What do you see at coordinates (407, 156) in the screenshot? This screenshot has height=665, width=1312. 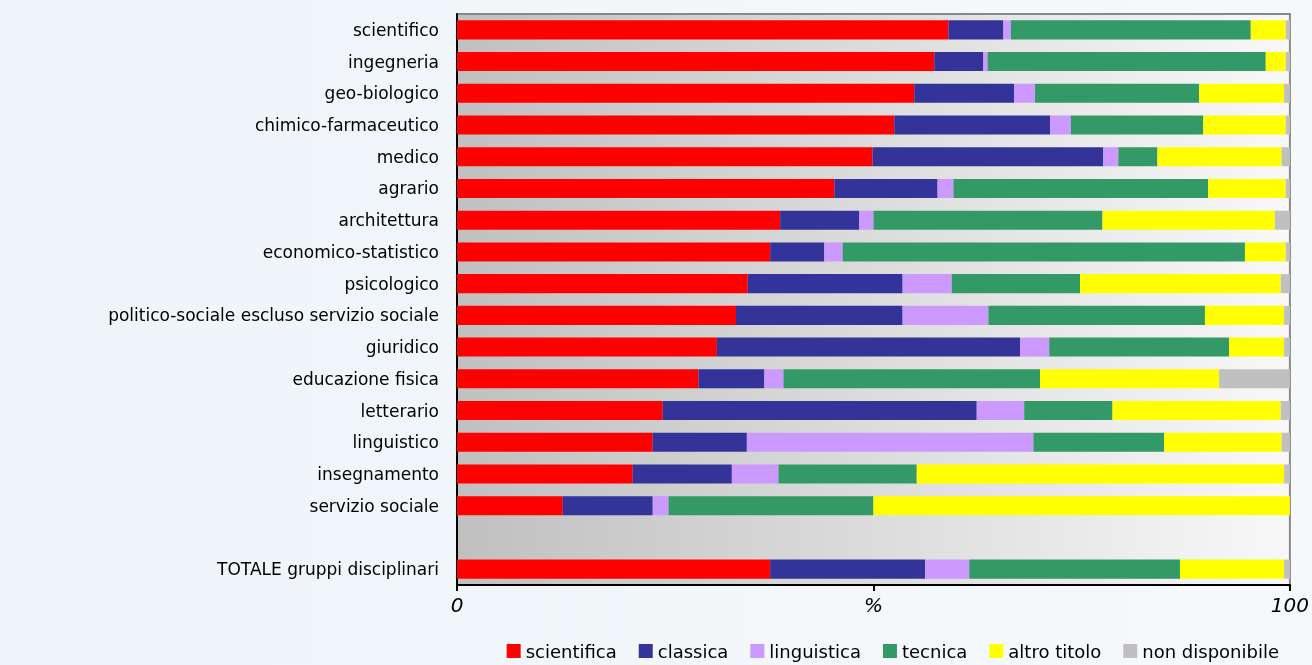 I see `y-tick-label: medico` at bounding box center [407, 156].